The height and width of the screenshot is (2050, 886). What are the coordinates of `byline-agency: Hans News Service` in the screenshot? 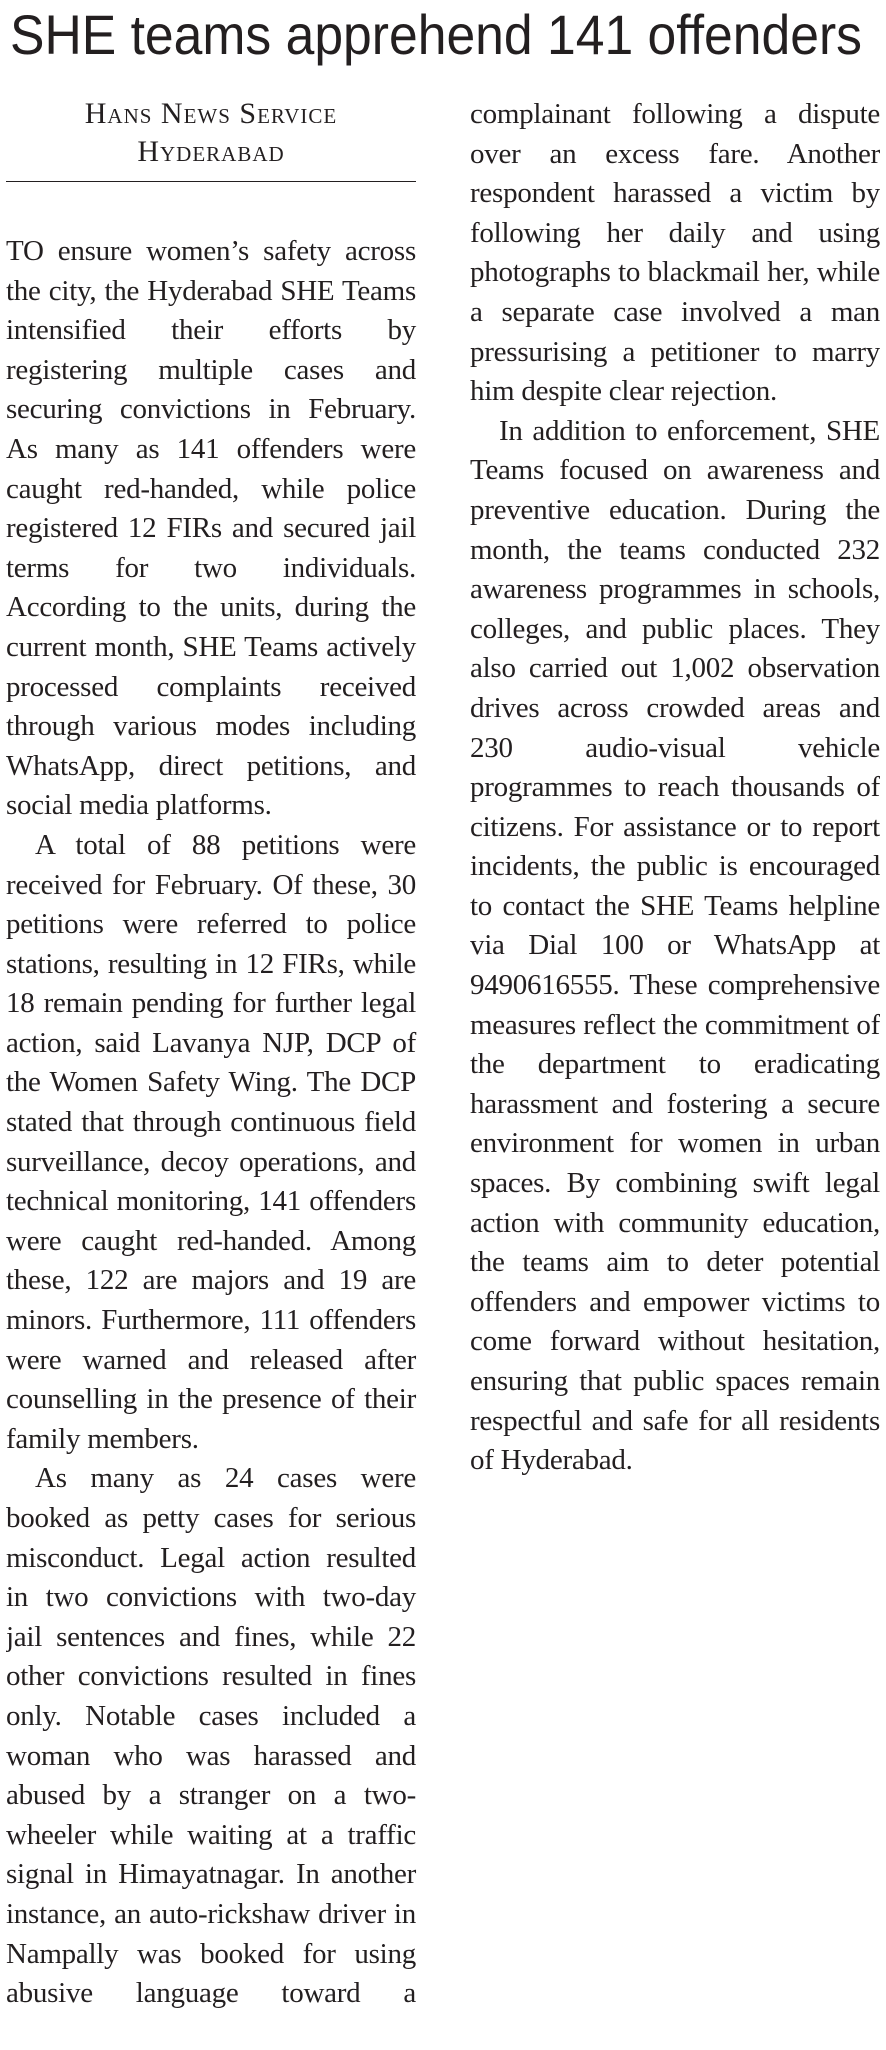 It's located at (211, 113).